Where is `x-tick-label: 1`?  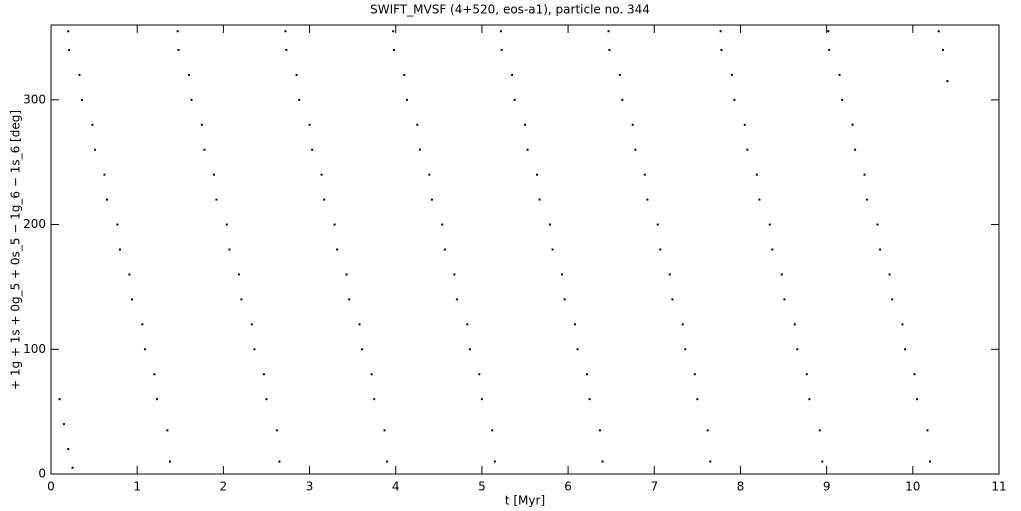 x-tick-label: 1 is located at coordinates (137, 487).